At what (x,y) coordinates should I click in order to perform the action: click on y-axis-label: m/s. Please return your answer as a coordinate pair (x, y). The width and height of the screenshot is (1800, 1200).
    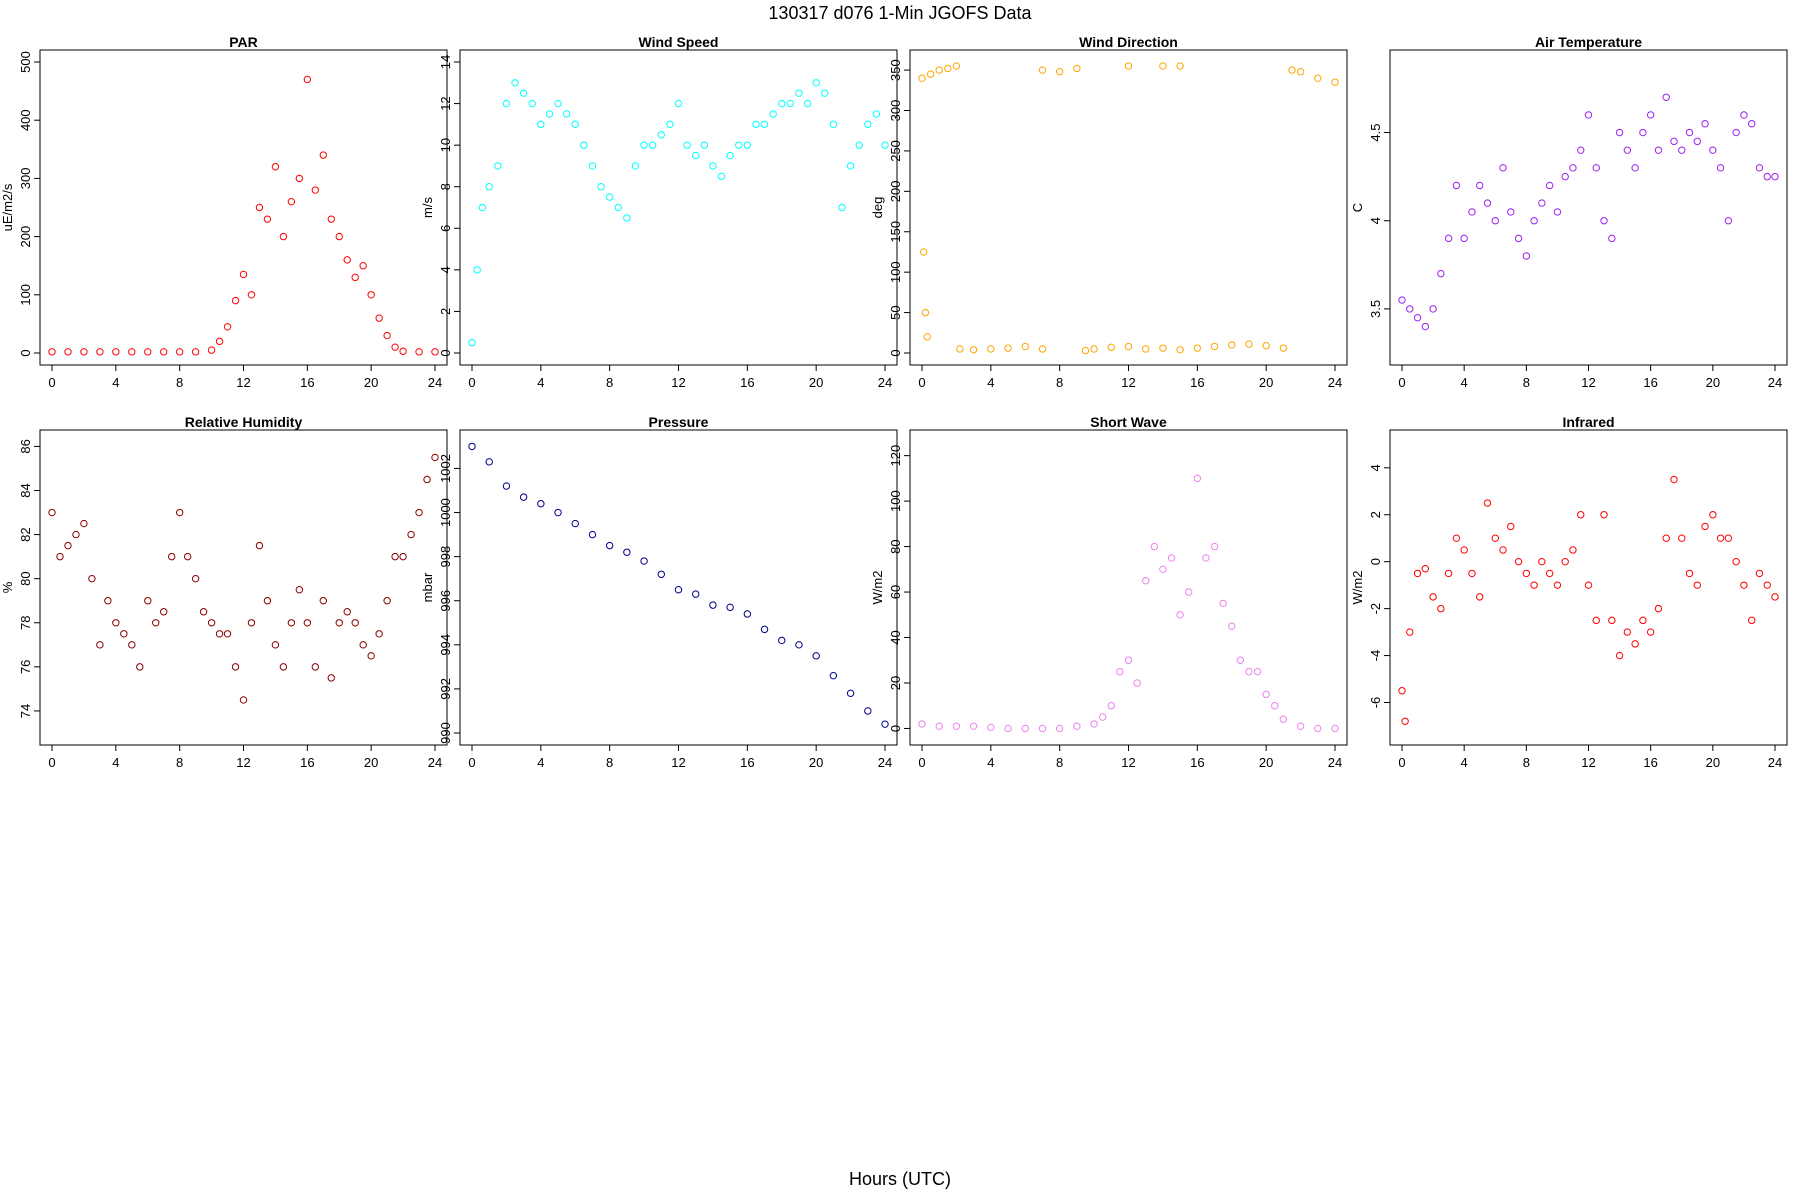
    Looking at the image, I should click on (427, 207).